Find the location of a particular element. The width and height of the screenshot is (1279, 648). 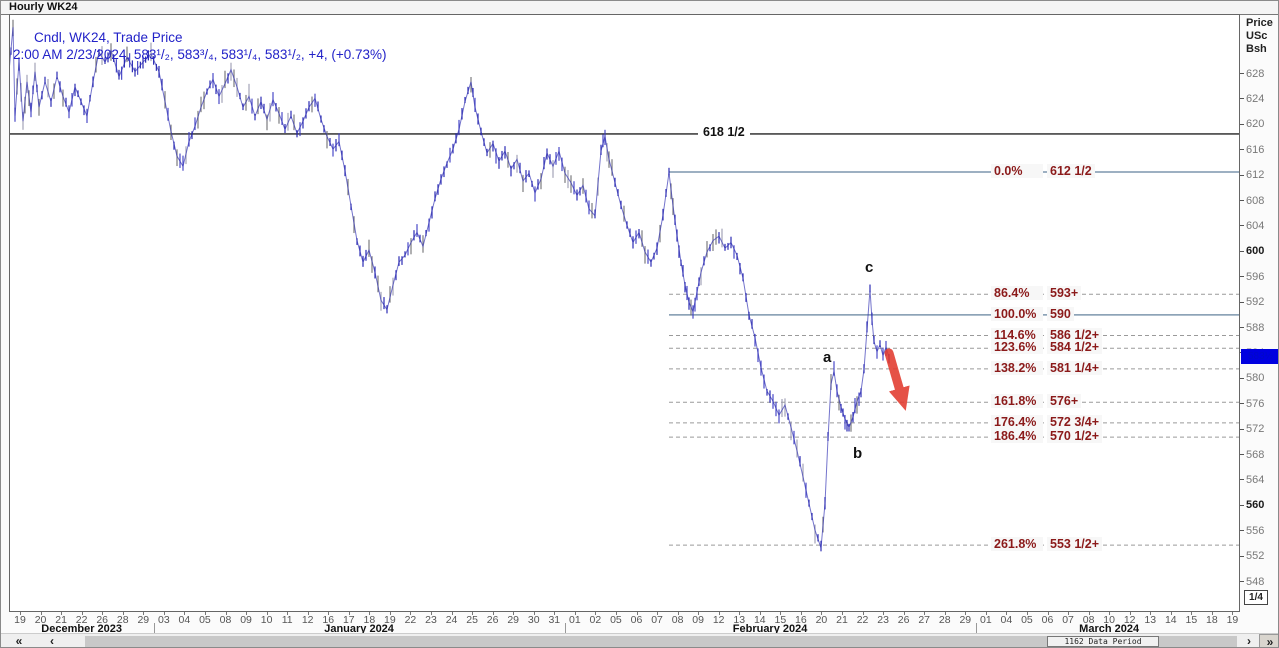

price-tick-label: 556 is located at coordinates (1255, 530).